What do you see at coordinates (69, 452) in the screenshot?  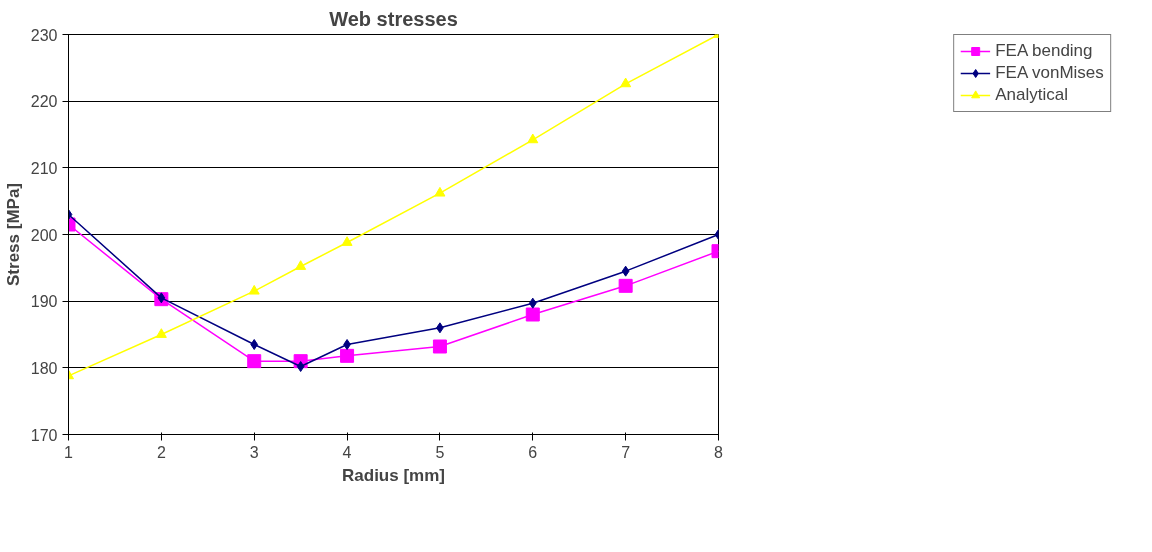 I see `x-tick-label: 1` at bounding box center [69, 452].